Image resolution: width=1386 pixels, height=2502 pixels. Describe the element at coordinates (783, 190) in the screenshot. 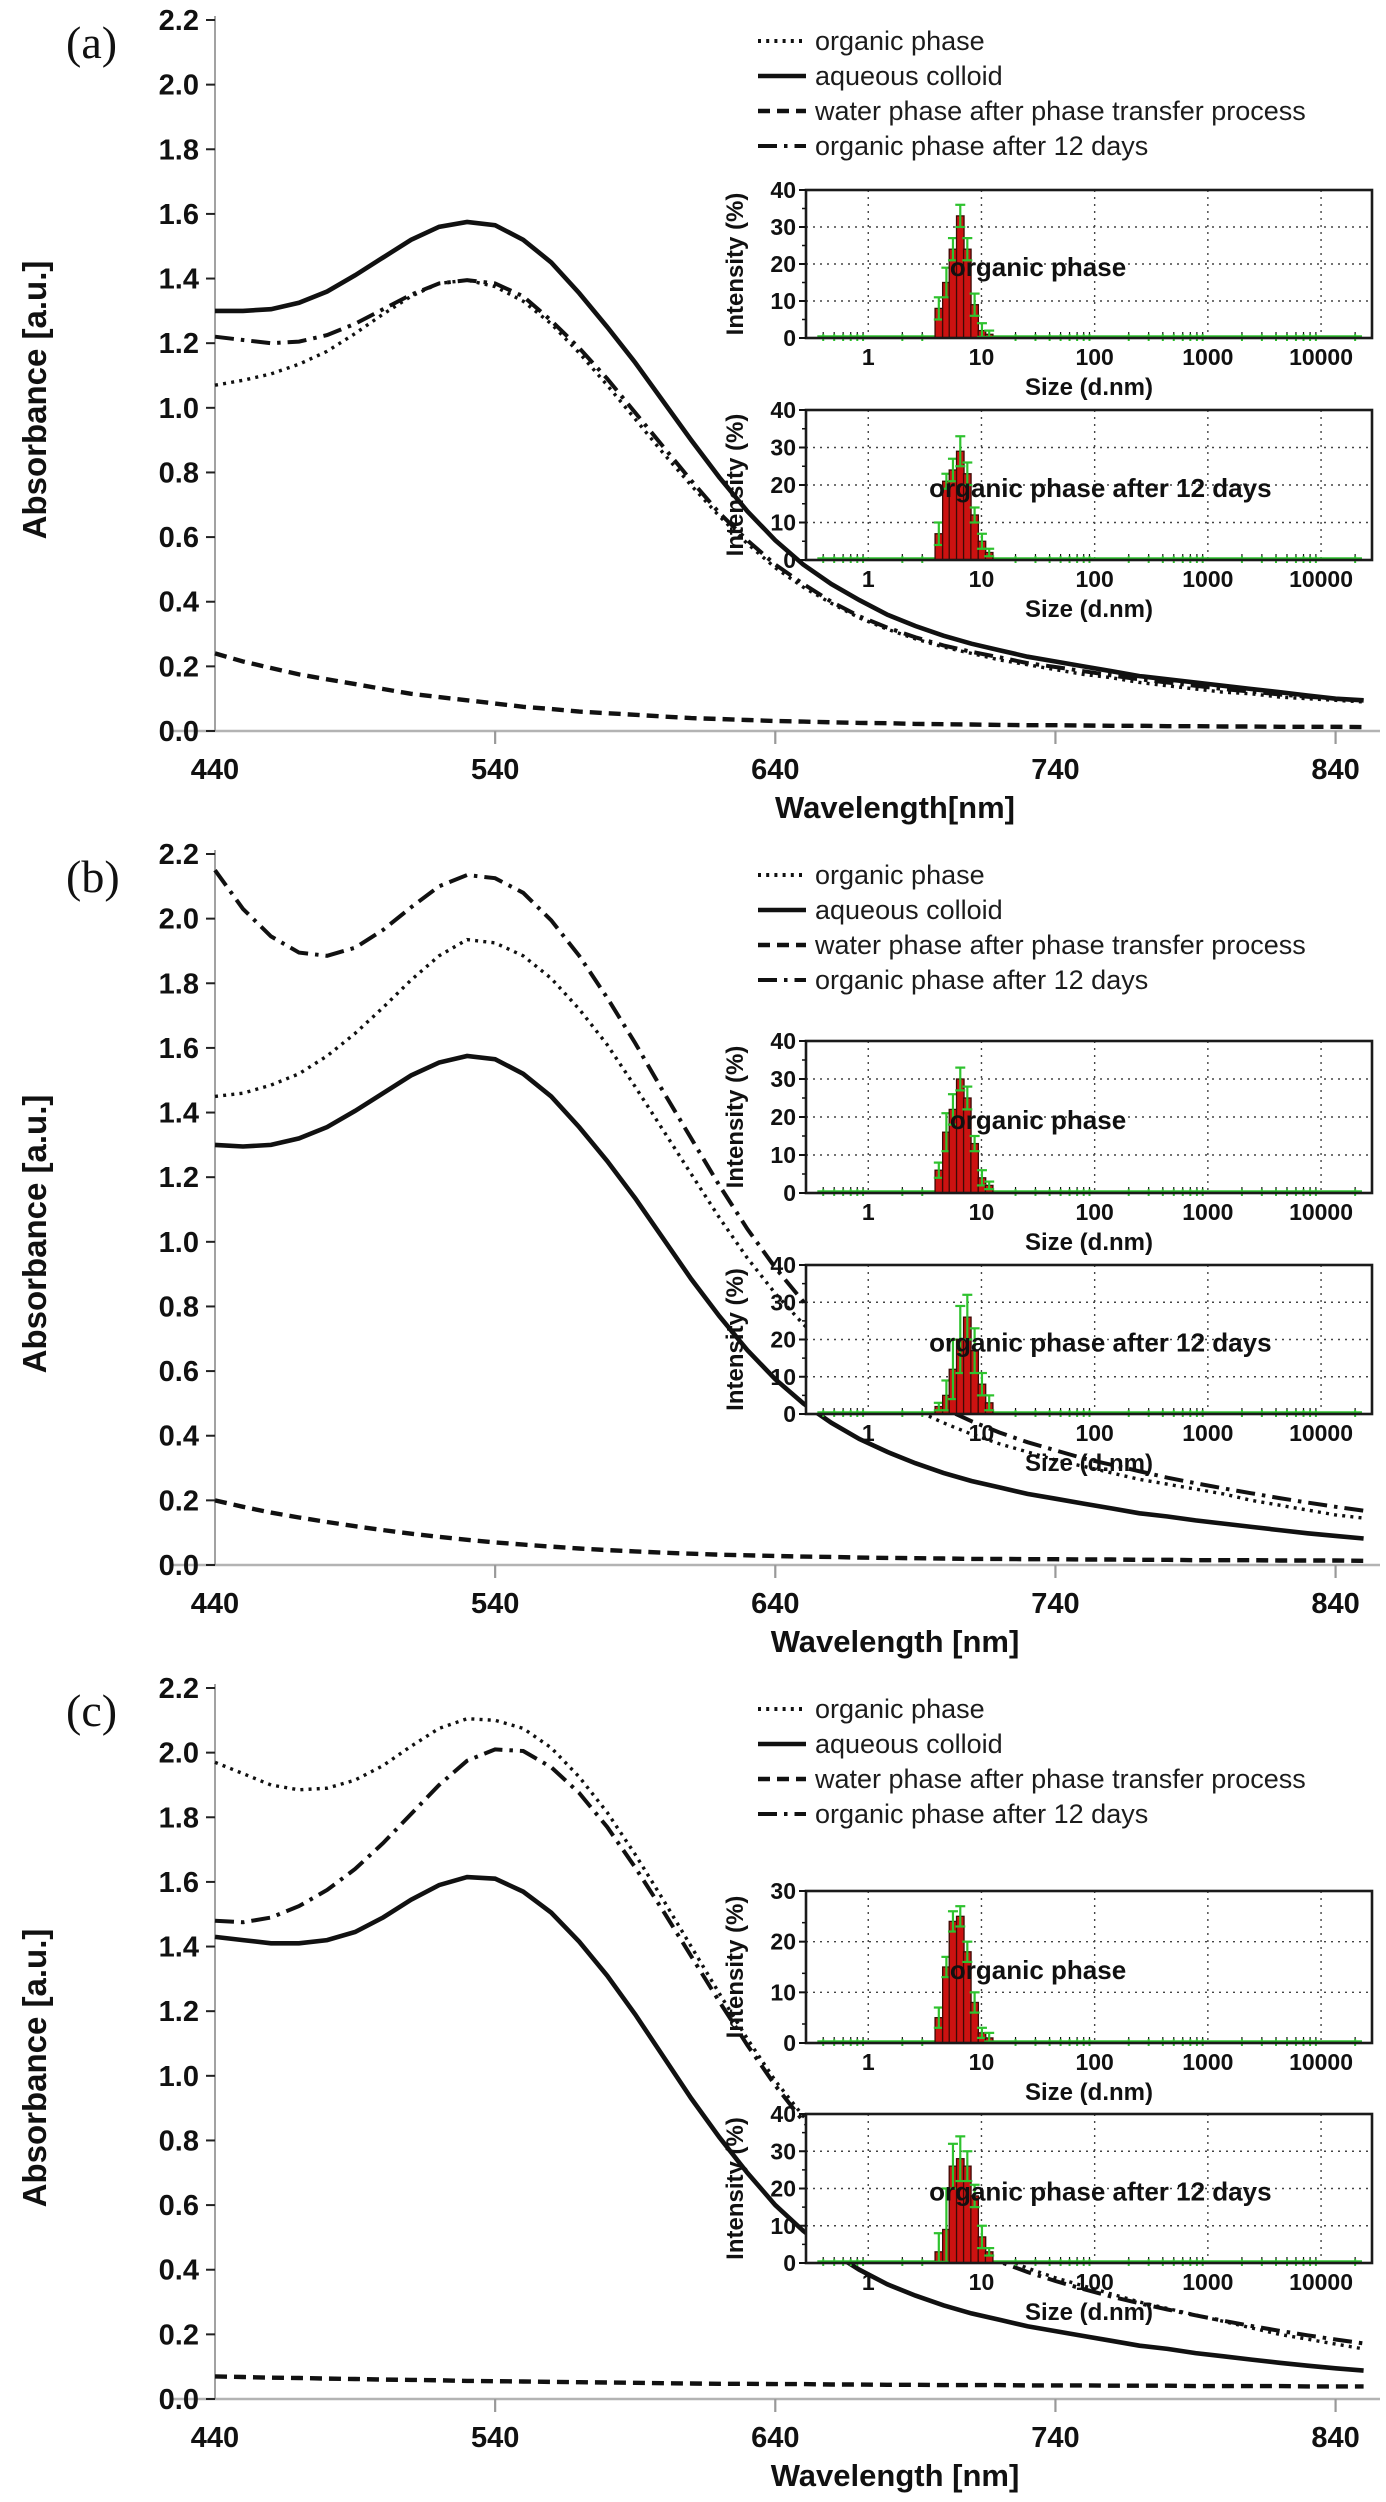

I see `inset-y-tick-label: 40` at that location.